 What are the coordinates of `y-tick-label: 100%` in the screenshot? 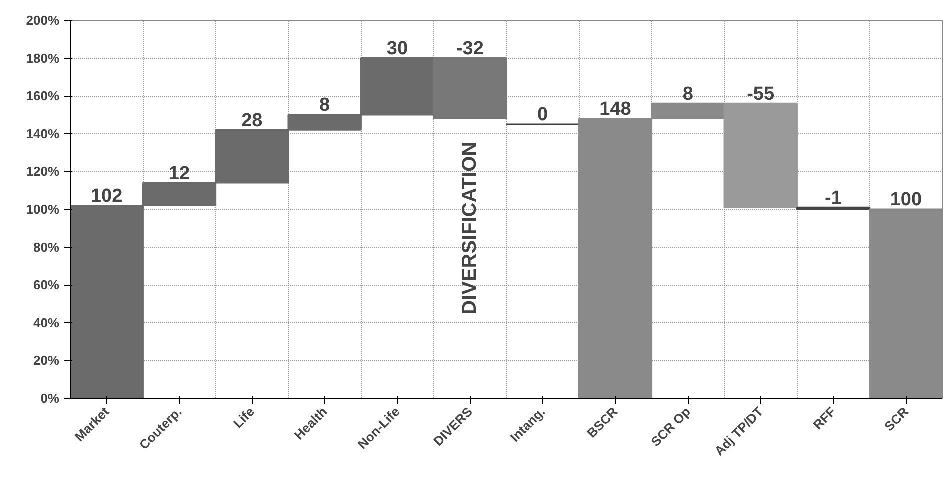 It's located at (43, 209).